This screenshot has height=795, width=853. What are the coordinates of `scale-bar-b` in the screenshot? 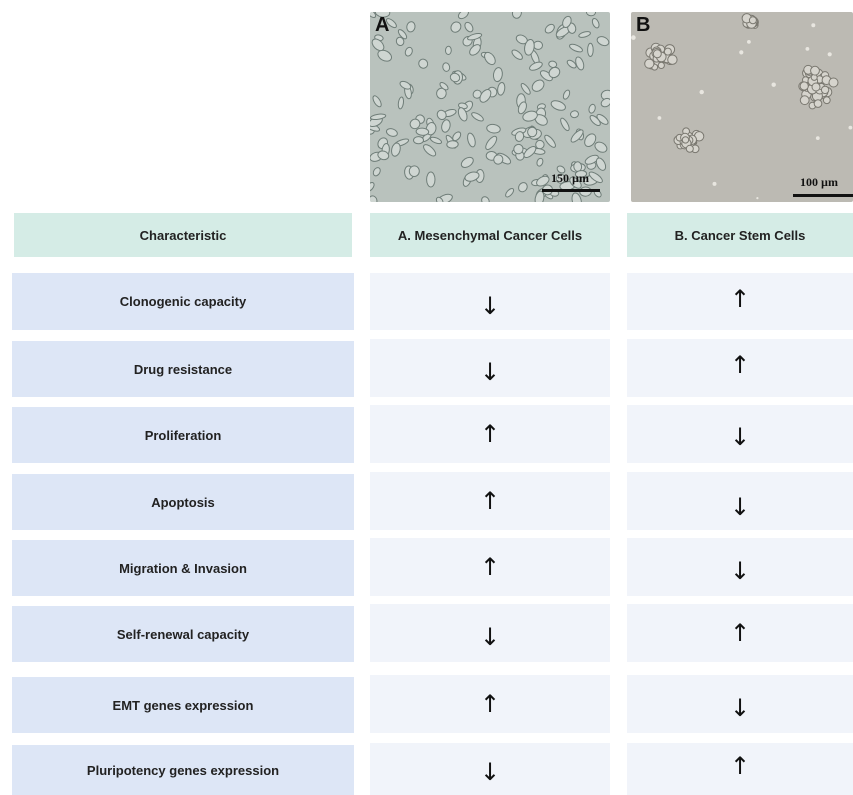 It's located at (823, 195).